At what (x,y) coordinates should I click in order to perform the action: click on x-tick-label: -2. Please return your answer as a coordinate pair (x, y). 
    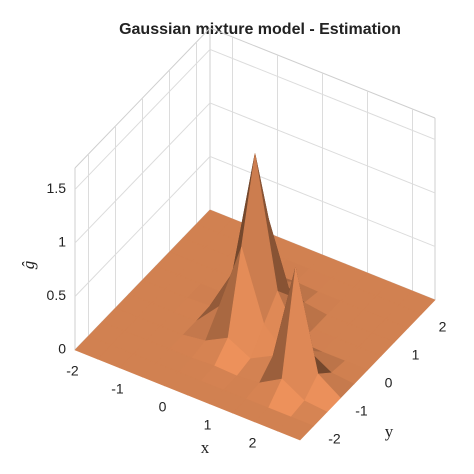
    Looking at the image, I should click on (72, 371).